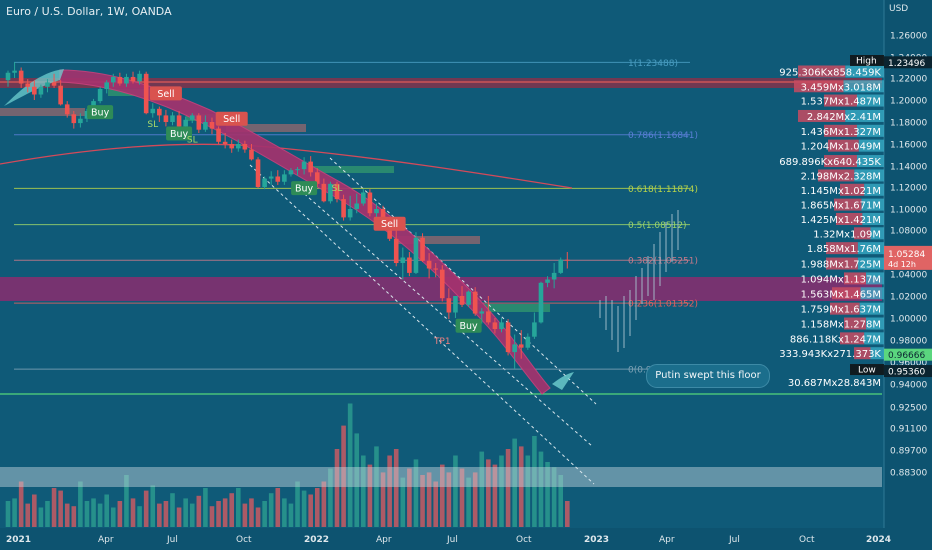 This screenshot has width=932, height=550. I want to click on y-tick-label: 1.04000, so click(908, 276).